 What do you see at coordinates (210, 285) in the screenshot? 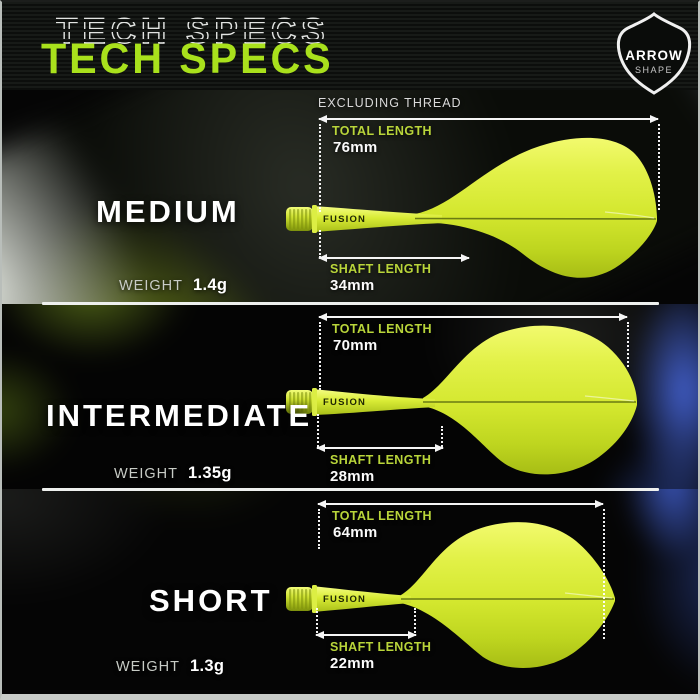
I see `weight-value: 1.4g` at bounding box center [210, 285].